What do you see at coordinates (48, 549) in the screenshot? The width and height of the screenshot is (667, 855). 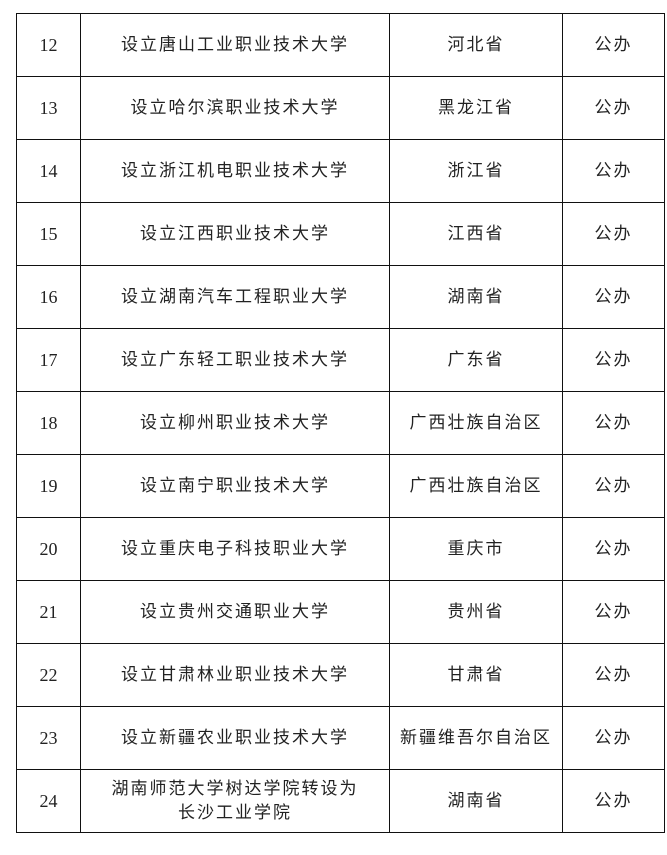 I see `row-number: 20` at bounding box center [48, 549].